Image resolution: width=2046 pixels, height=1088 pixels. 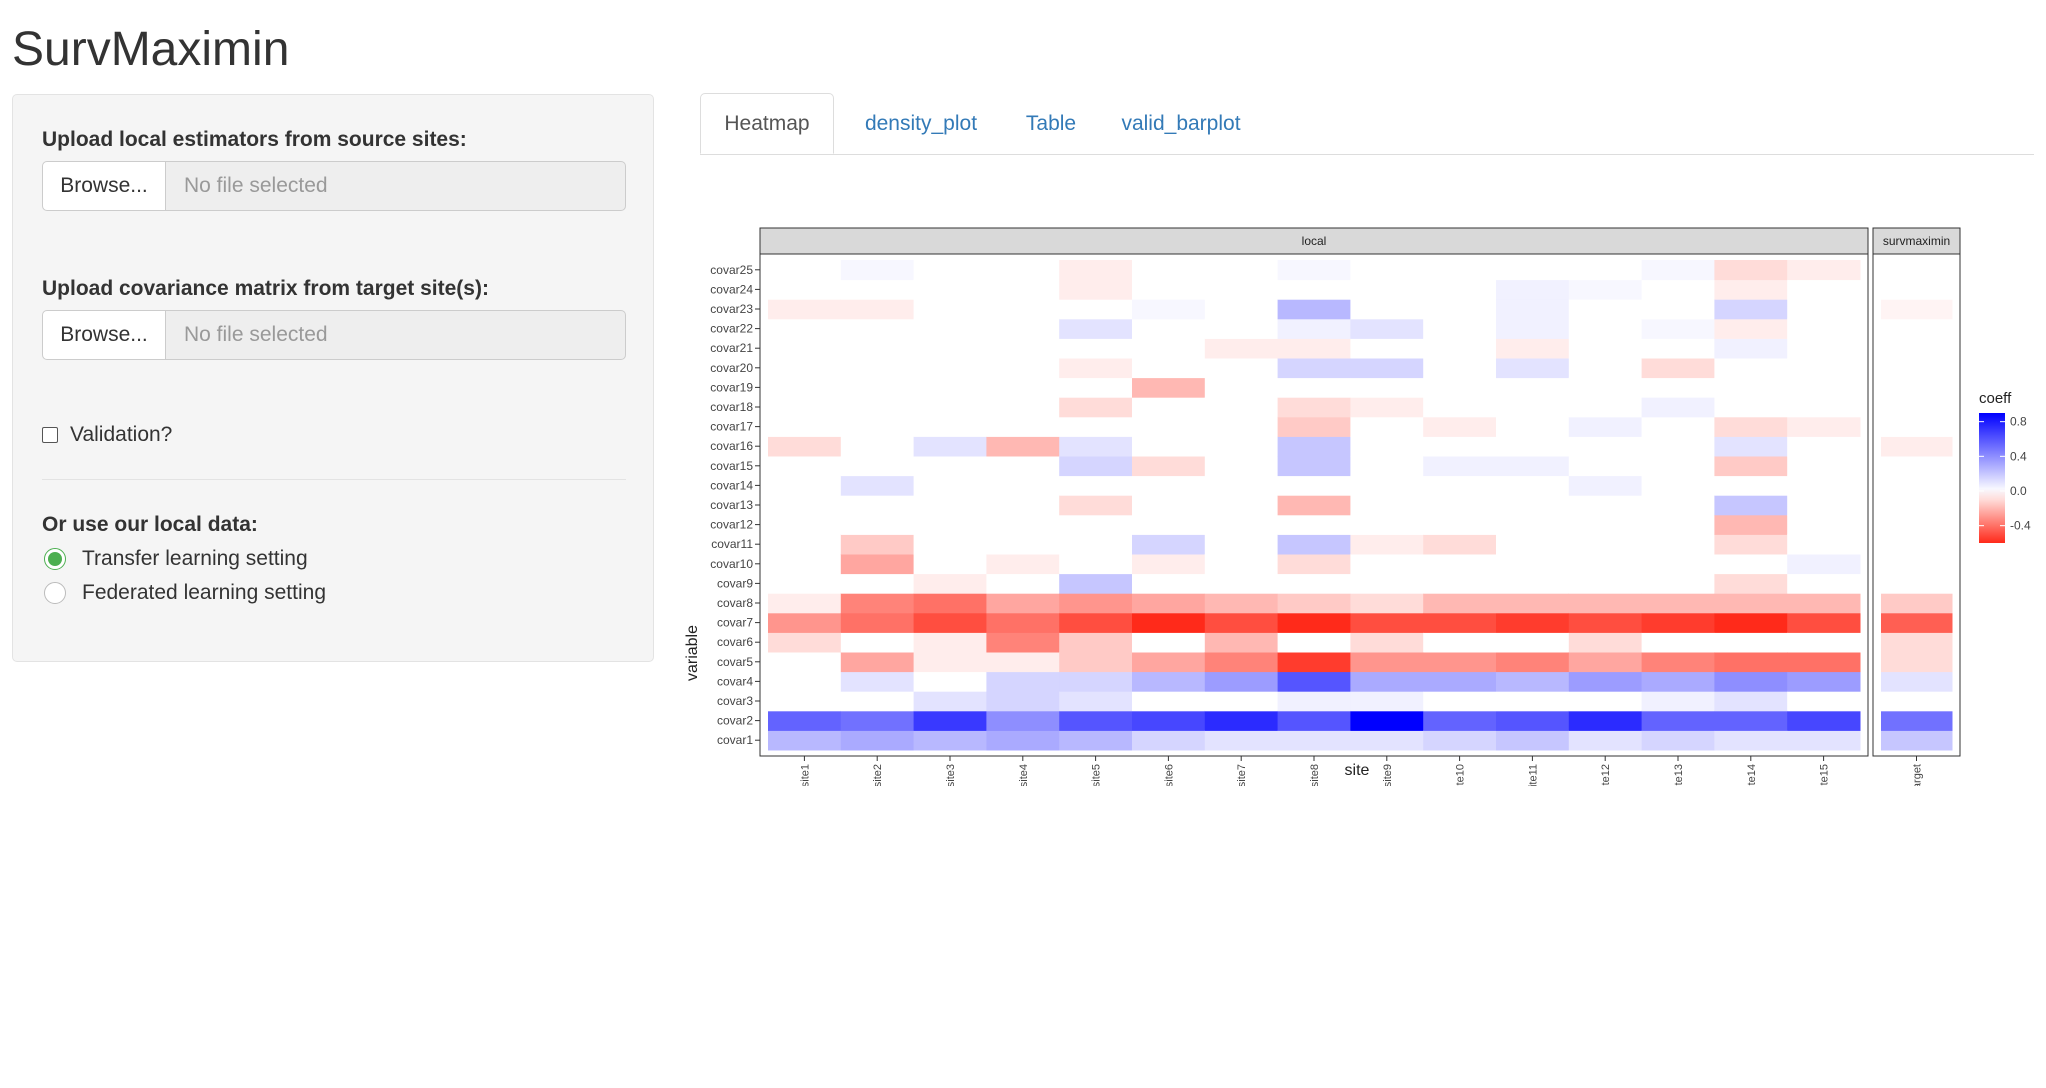 I want to click on radio-transfer-learning: Transfer learning setting, so click(x=176, y=559).